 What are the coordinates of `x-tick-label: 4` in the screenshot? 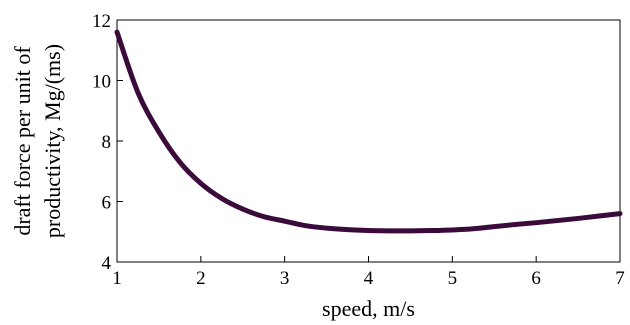 It's located at (369, 278).